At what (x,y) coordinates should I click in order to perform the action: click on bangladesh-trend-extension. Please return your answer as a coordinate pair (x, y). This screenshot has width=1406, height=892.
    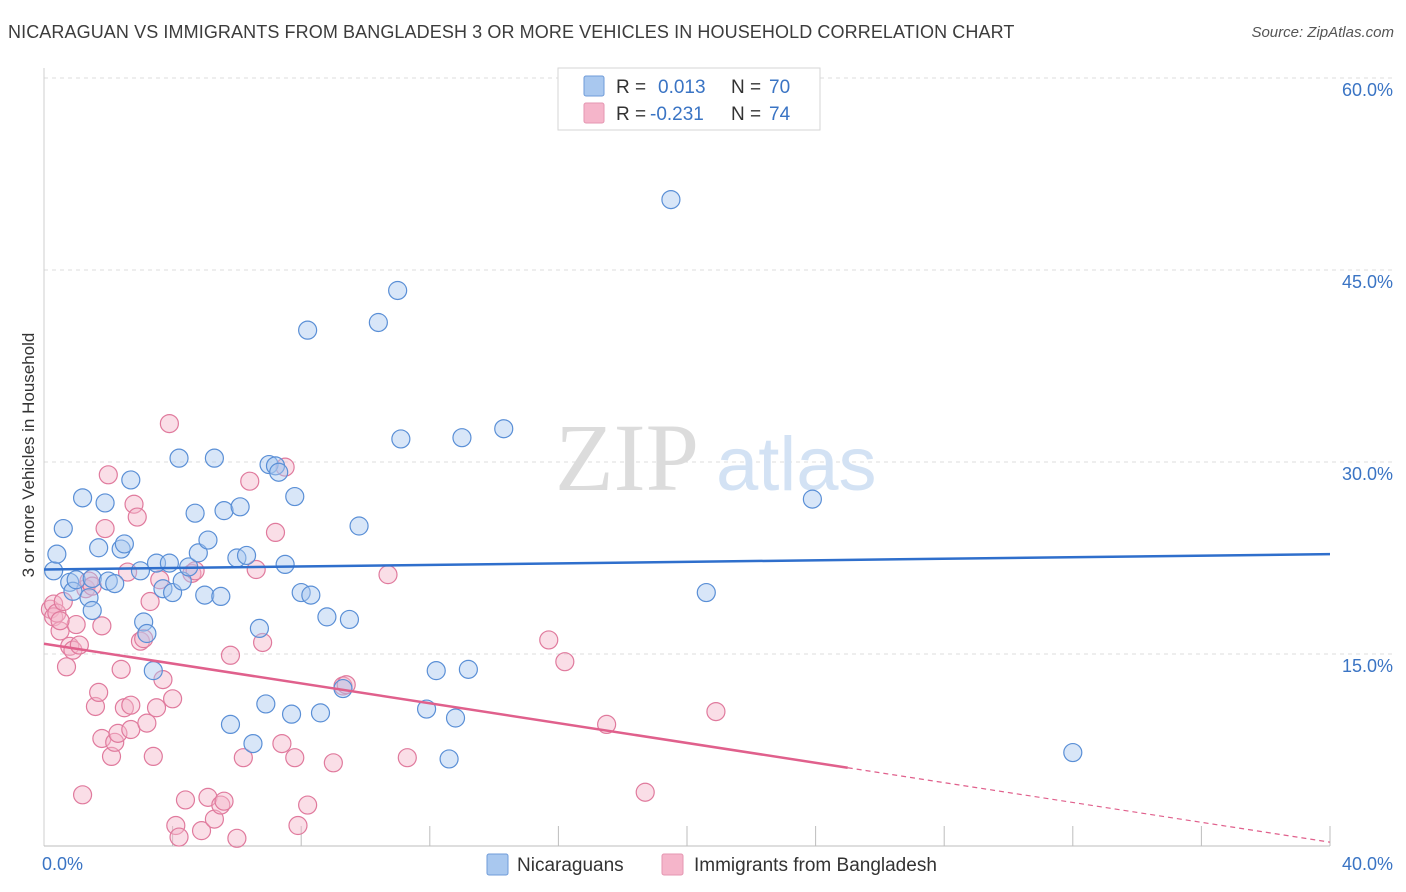
    Looking at the image, I should click on (1089, 805).